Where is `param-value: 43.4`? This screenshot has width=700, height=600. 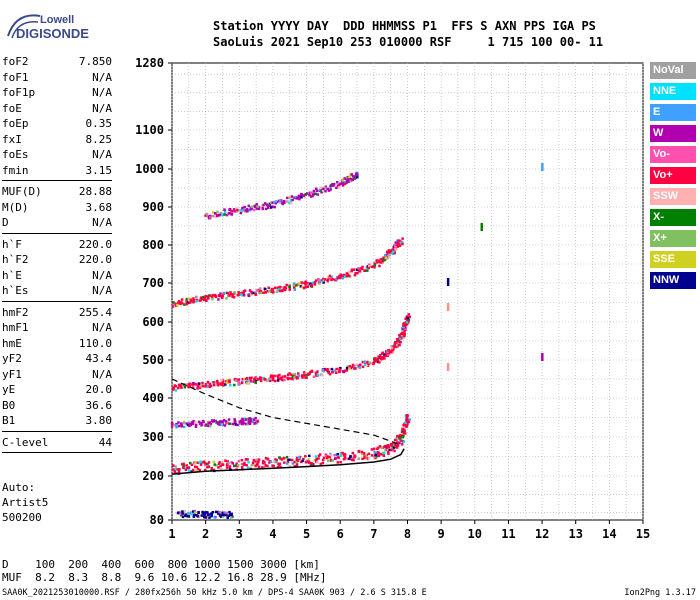 param-value: 43.4 is located at coordinates (99, 358).